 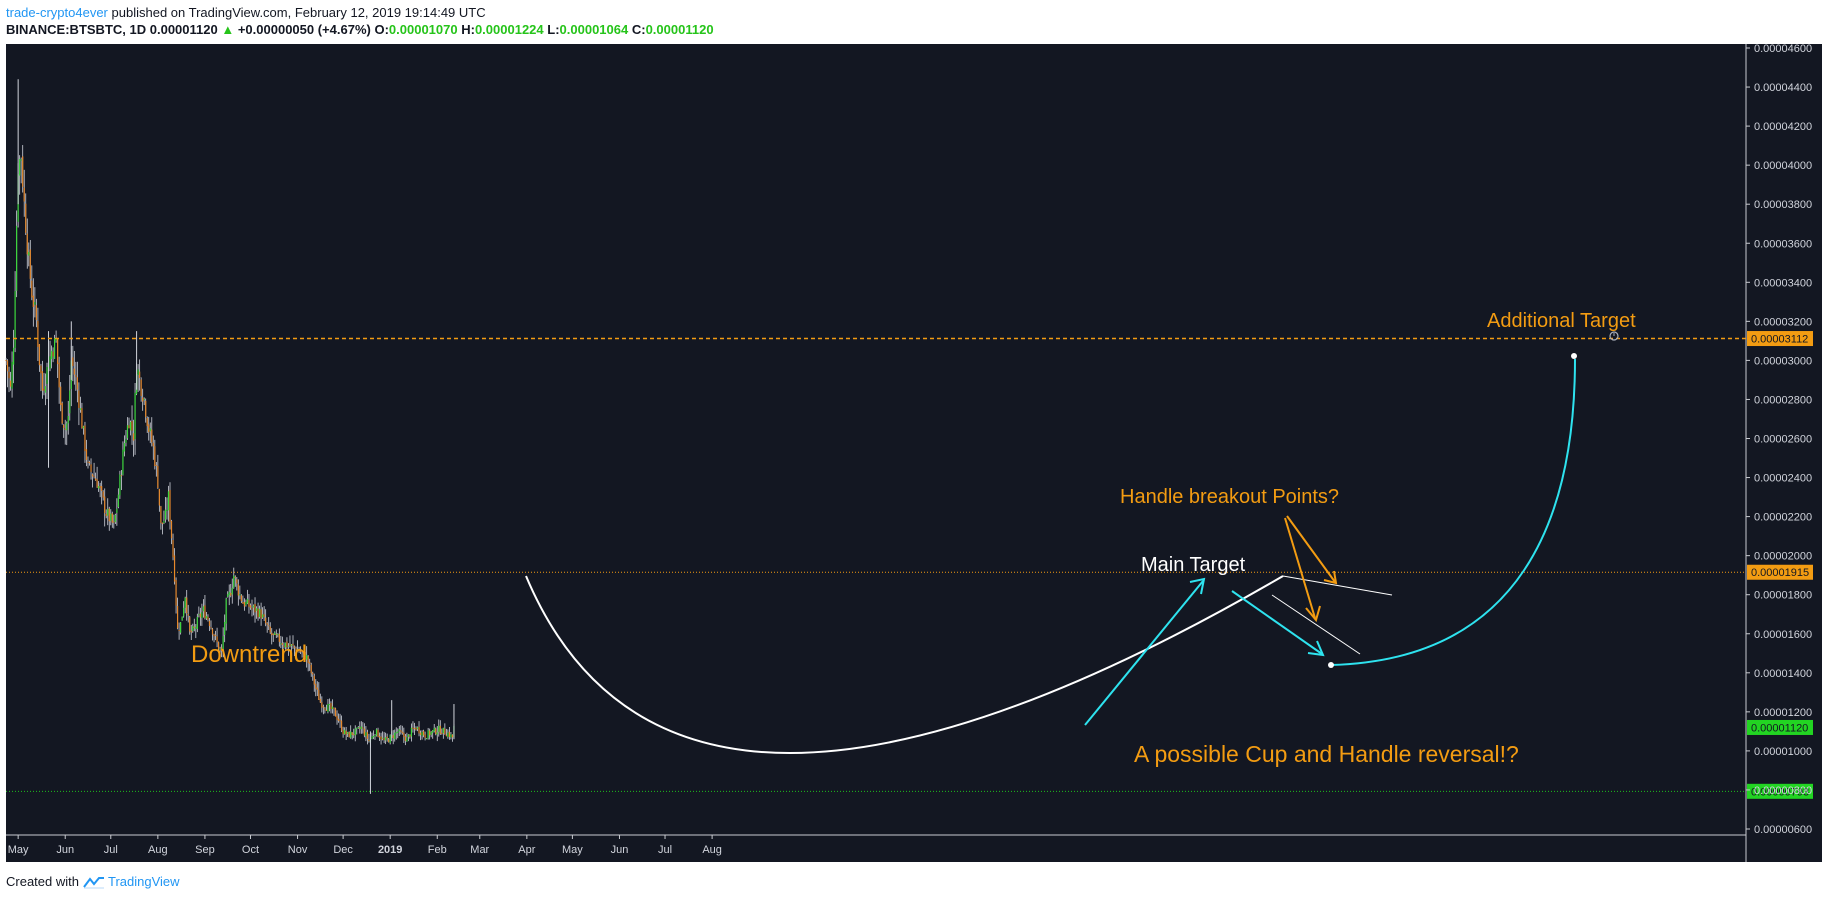 I want to click on price-tick-label: 0.00003400, so click(x=1783, y=283).